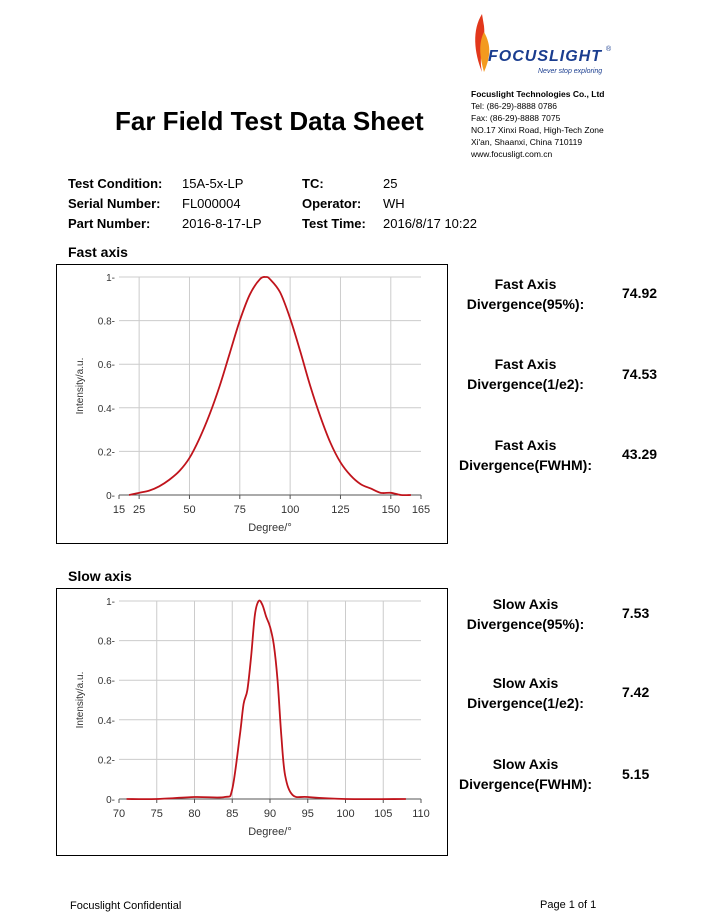  I want to click on company-website: www.focusligt.com.cn, so click(512, 154).